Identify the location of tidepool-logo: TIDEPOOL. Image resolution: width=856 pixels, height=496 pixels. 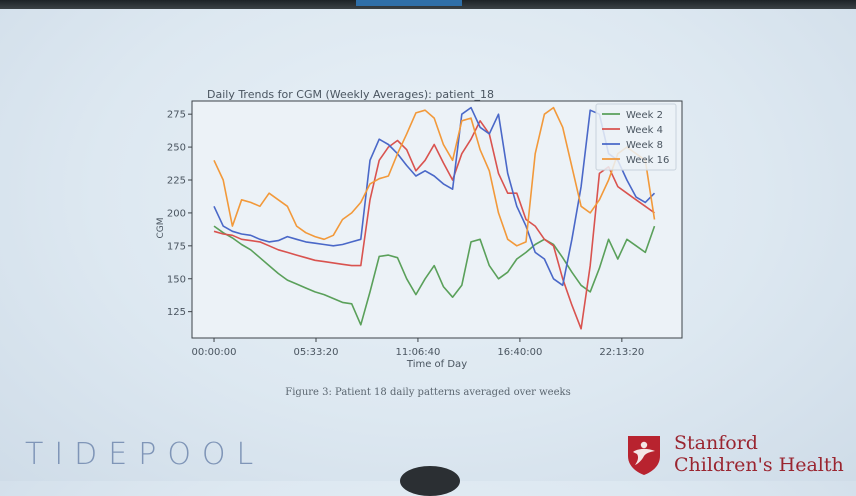
(145, 454).